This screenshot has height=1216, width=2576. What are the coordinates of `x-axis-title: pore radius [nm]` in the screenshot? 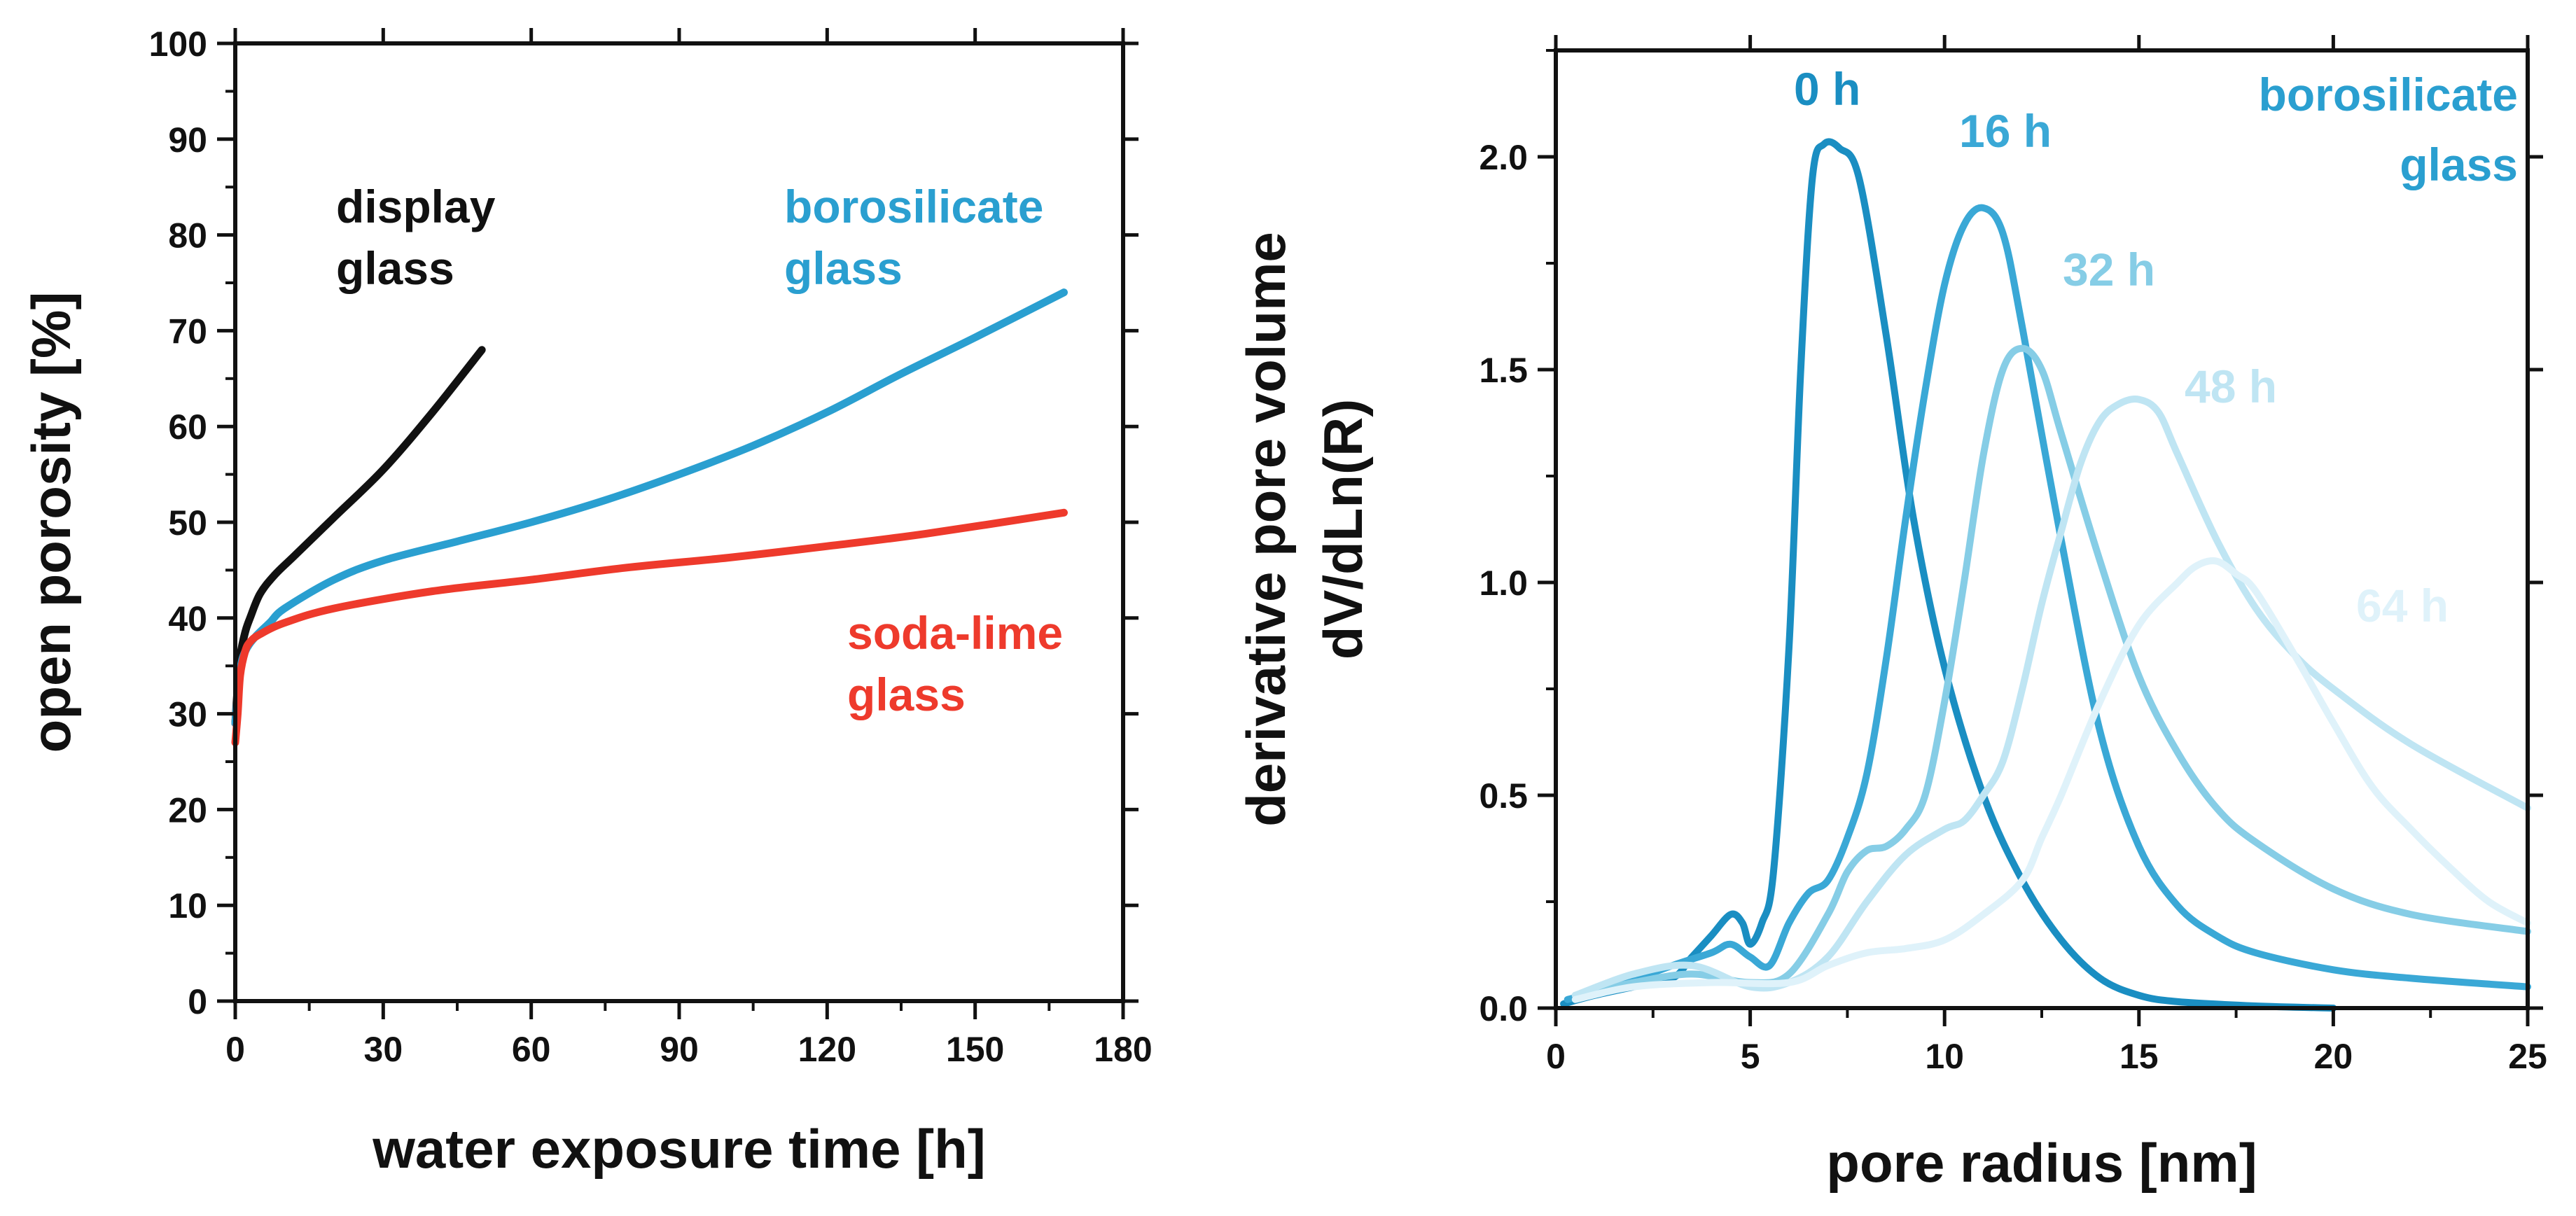 It's located at (2041, 1163).